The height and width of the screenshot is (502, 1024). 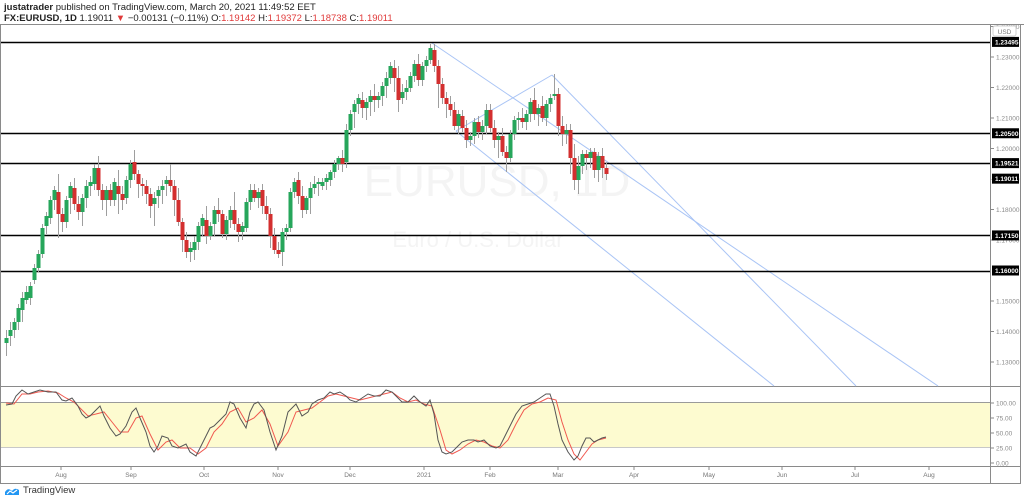 I want to click on currency-badge, so click(x=1004, y=31).